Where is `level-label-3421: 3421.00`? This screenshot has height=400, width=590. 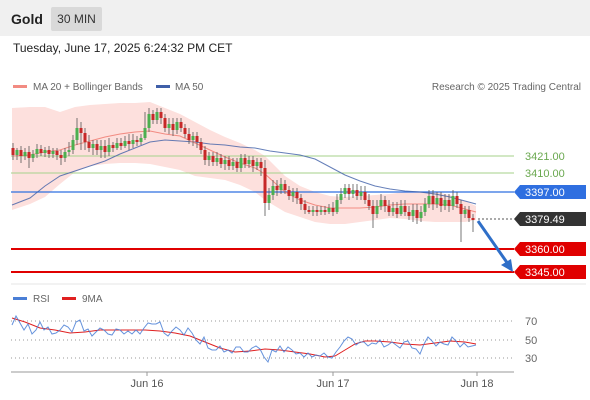
level-label-3421: 3421.00 is located at coordinates (545, 157).